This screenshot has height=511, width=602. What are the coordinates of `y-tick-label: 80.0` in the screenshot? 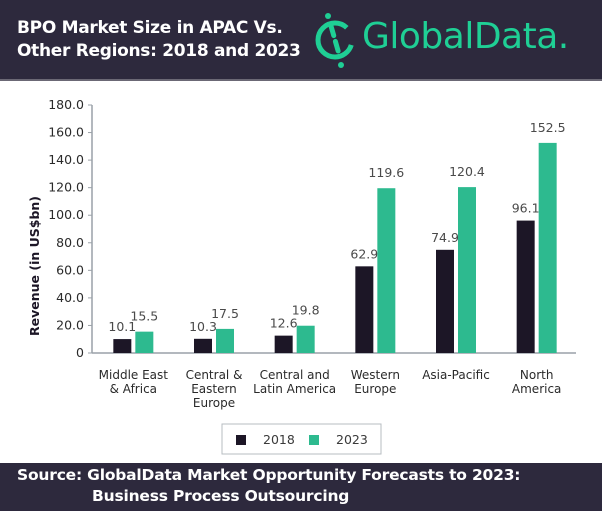 It's located at (70, 242).